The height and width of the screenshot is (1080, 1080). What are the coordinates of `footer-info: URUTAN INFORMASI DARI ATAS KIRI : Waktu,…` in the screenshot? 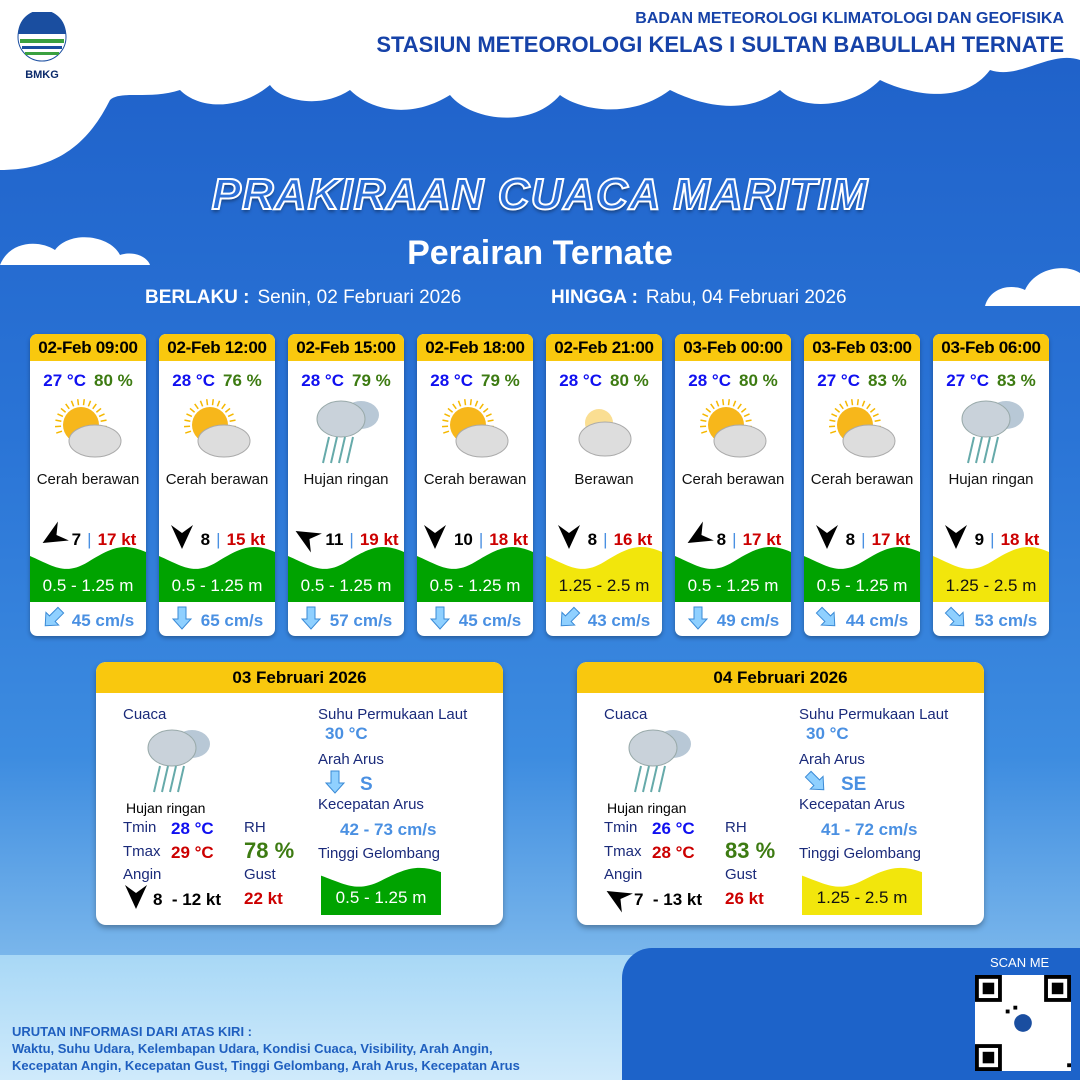 It's located at (266, 1048).